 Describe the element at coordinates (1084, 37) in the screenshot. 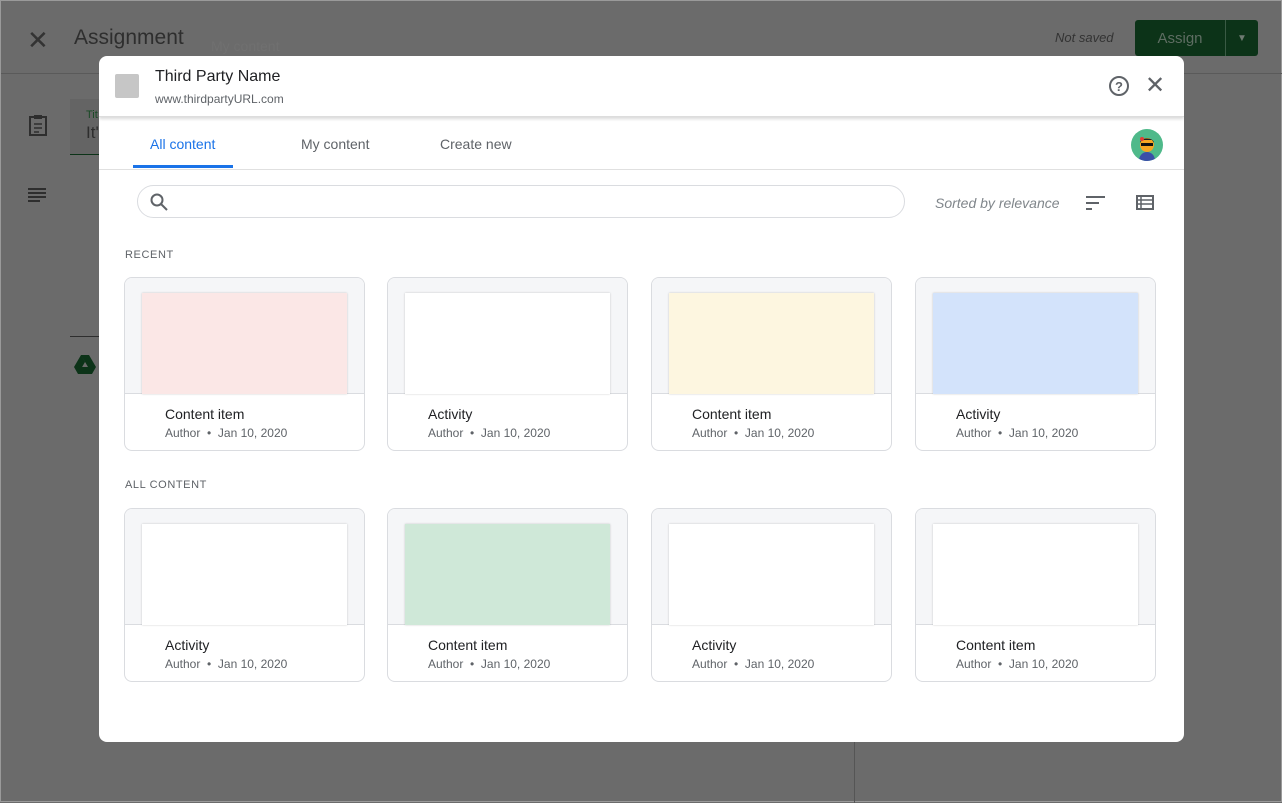

I see `save-status: Not saved` at that location.